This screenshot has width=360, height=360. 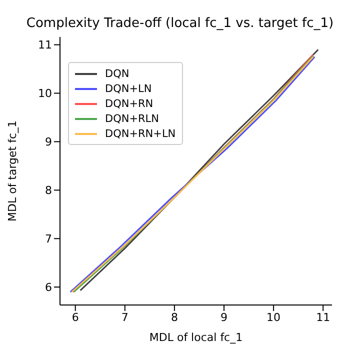 I want to click on y-tick-label: 11, so click(x=45, y=45).